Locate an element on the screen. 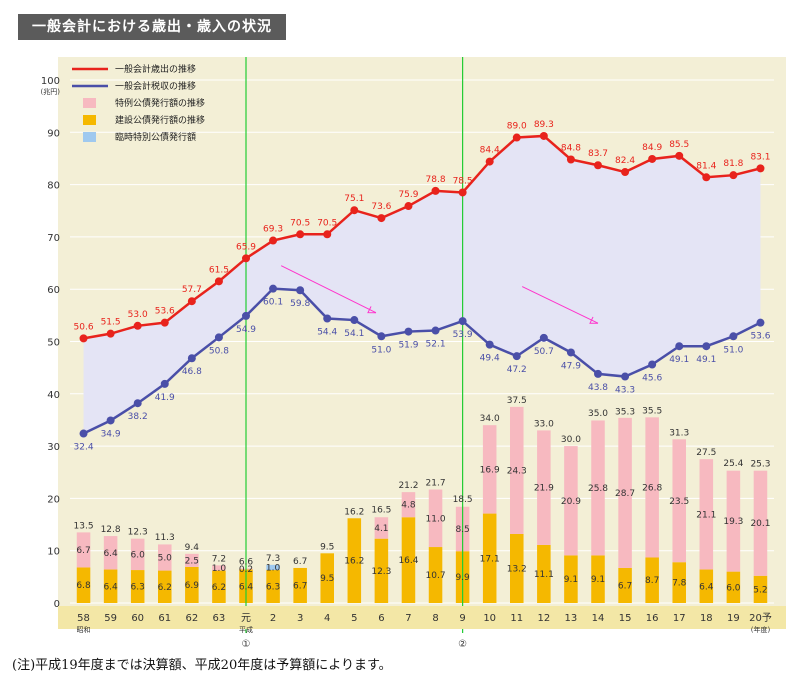 The image size is (800, 682). expenditure-label: 50.6 is located at coordinates (84, 327).